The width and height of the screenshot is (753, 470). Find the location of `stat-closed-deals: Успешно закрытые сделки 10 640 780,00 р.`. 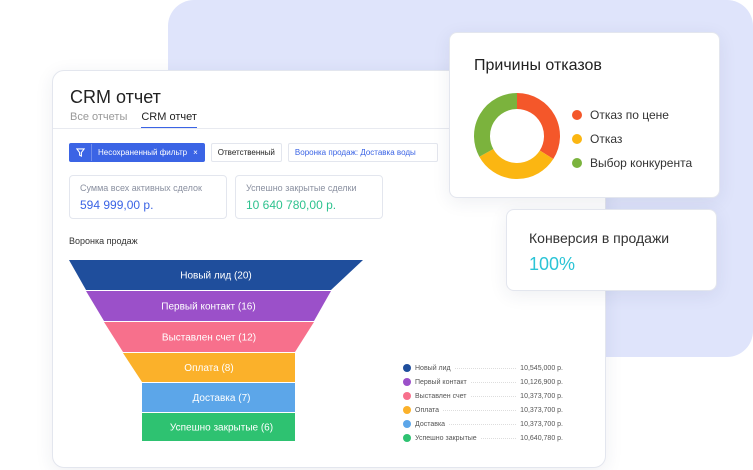

stat-closed-deals: Успешно закрытые сделки 10 640 780,00 р. is located at coordinates (309, 197).